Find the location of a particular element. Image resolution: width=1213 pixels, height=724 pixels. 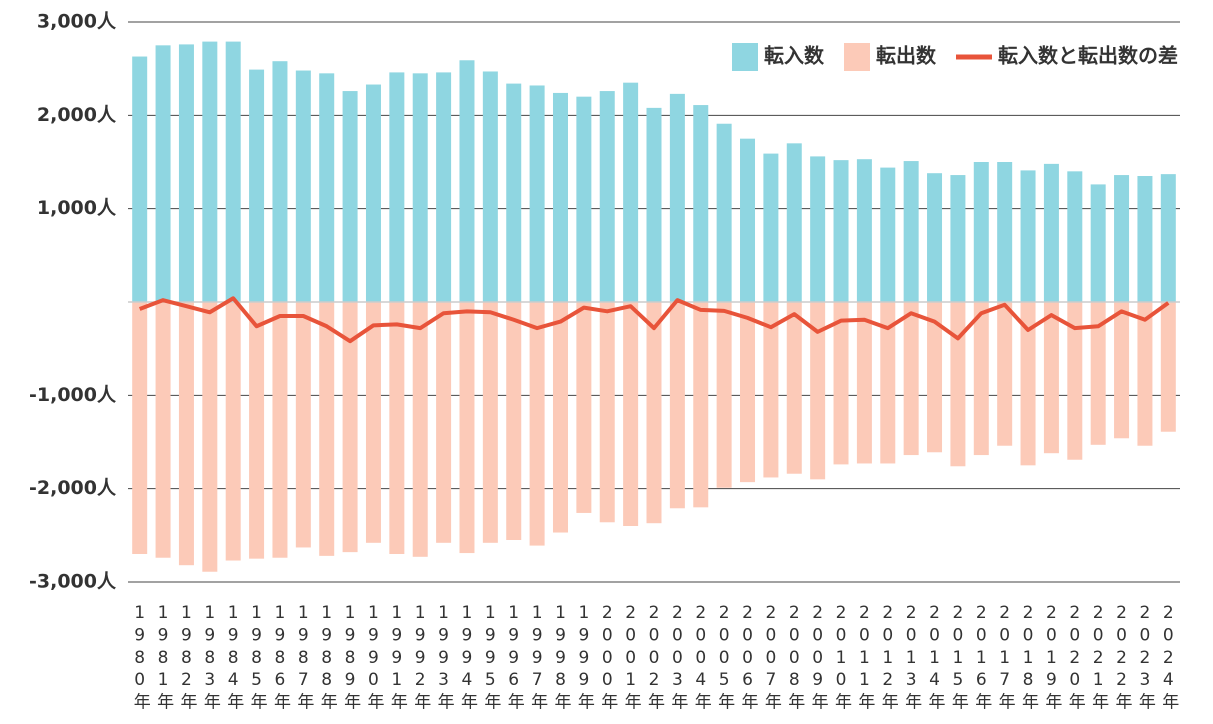

x-tick-label: 1989年 is located at coordinates (350, 657).